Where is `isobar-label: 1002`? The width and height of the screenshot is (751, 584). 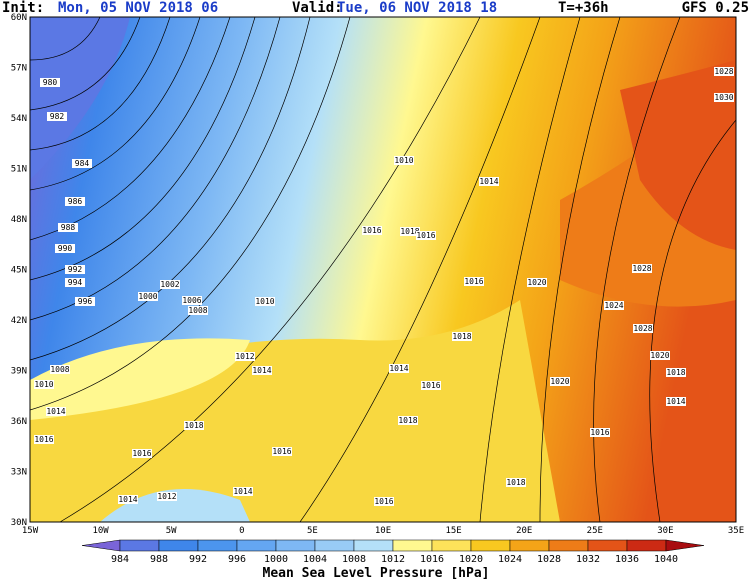 isobar-label: 1002 is located at coordinates (169, 284).